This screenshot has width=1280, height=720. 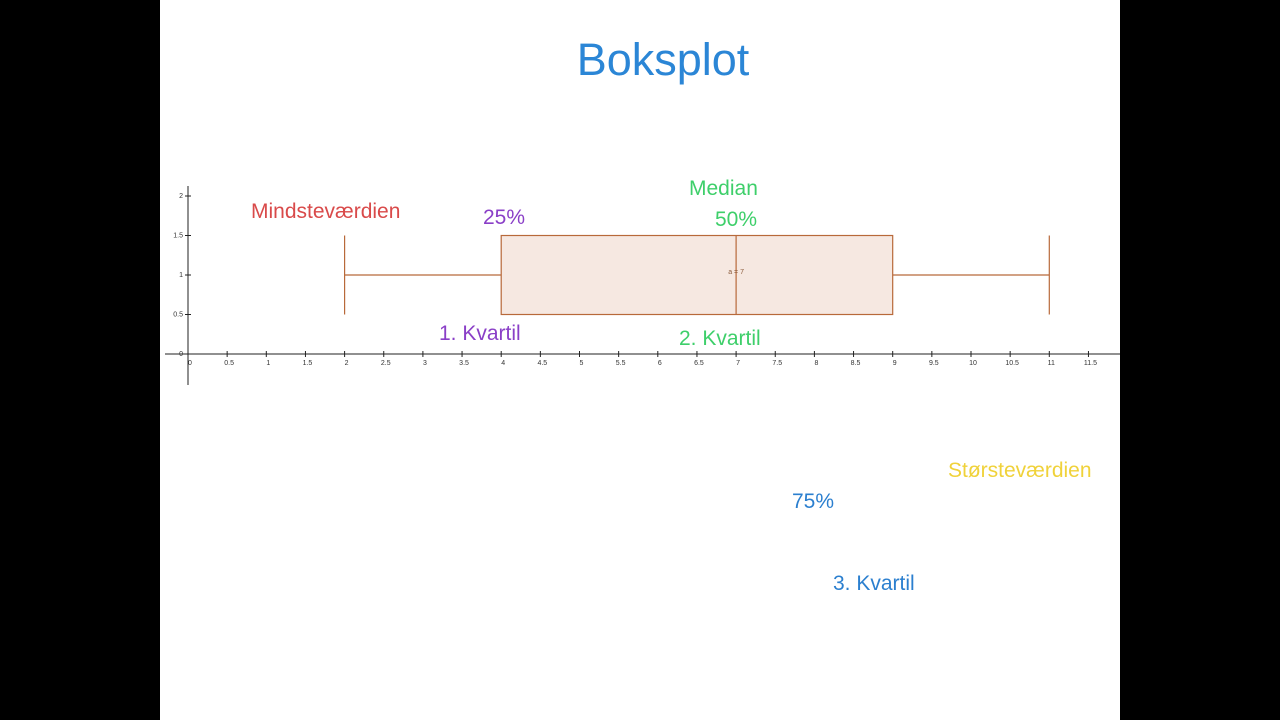 I want to click on x-tick-label: 9.5, so click(x=934, y=363).